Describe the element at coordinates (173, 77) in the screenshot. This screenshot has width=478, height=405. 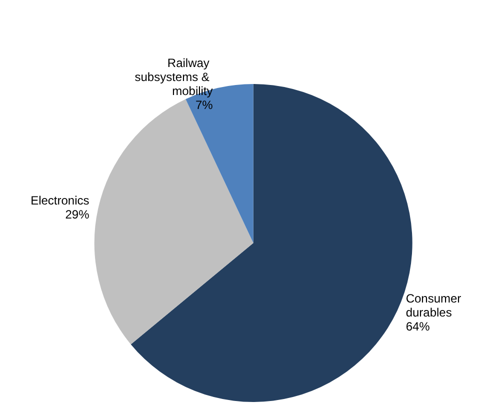
I see `slice-label: Railway subsystems & mobility` at that location.